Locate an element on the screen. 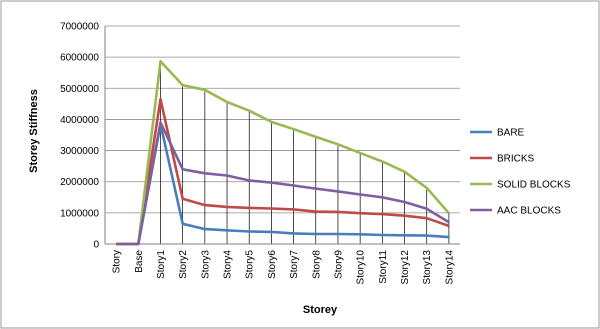  x-tick-label: Story2 is located at coordinates (183, 264).